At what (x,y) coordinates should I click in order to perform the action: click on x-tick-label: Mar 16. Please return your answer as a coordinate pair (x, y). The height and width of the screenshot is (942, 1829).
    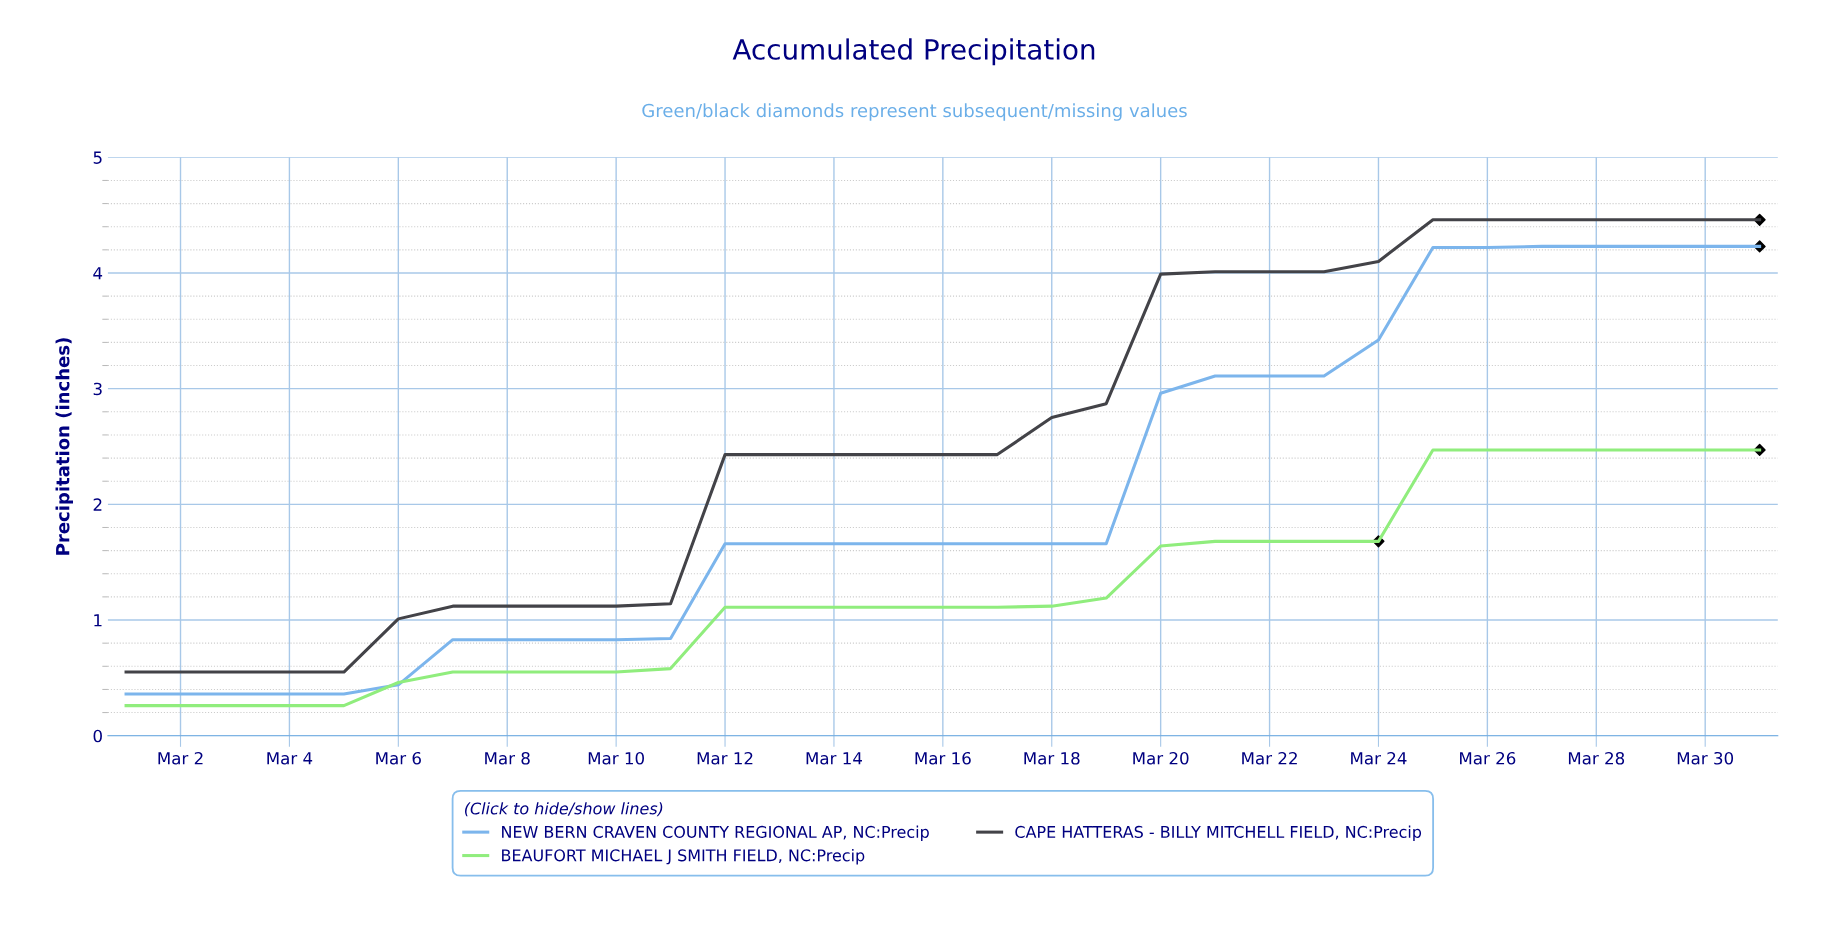
    Looking at the image, I should click on (943, 758).